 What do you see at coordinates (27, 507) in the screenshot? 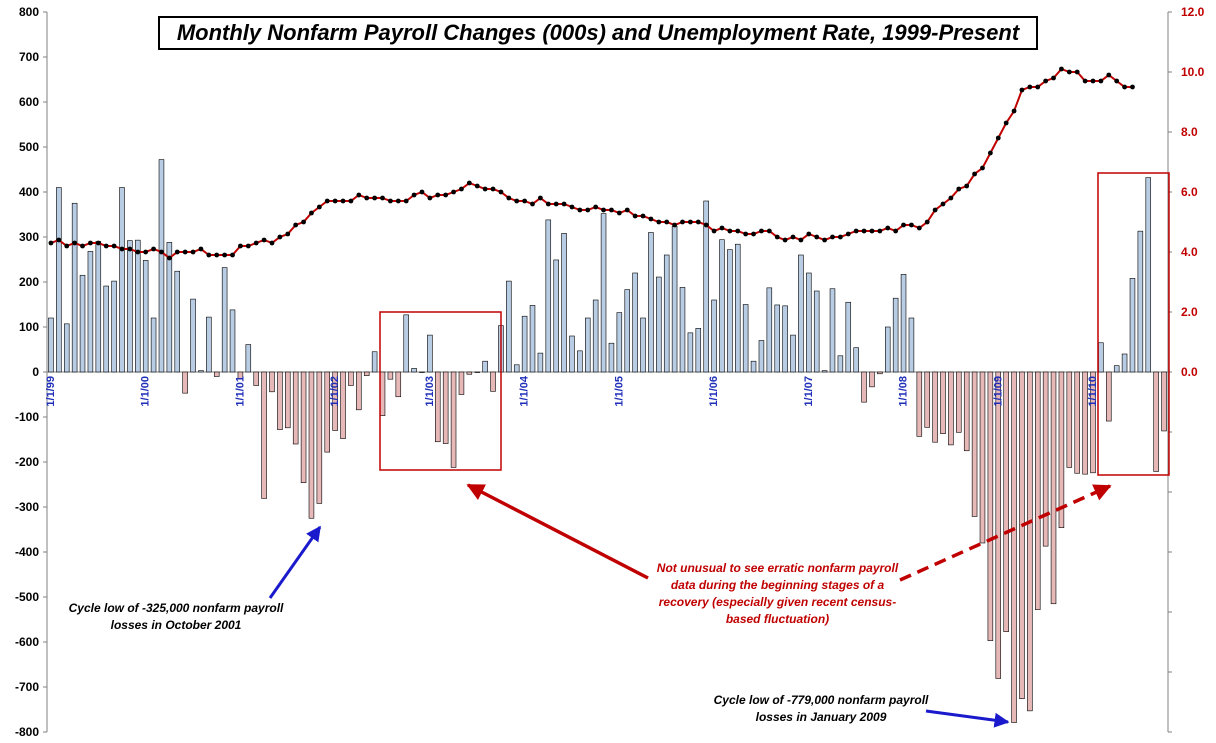
I see `left-tick-label: -300` at bounding box center [27, 507].